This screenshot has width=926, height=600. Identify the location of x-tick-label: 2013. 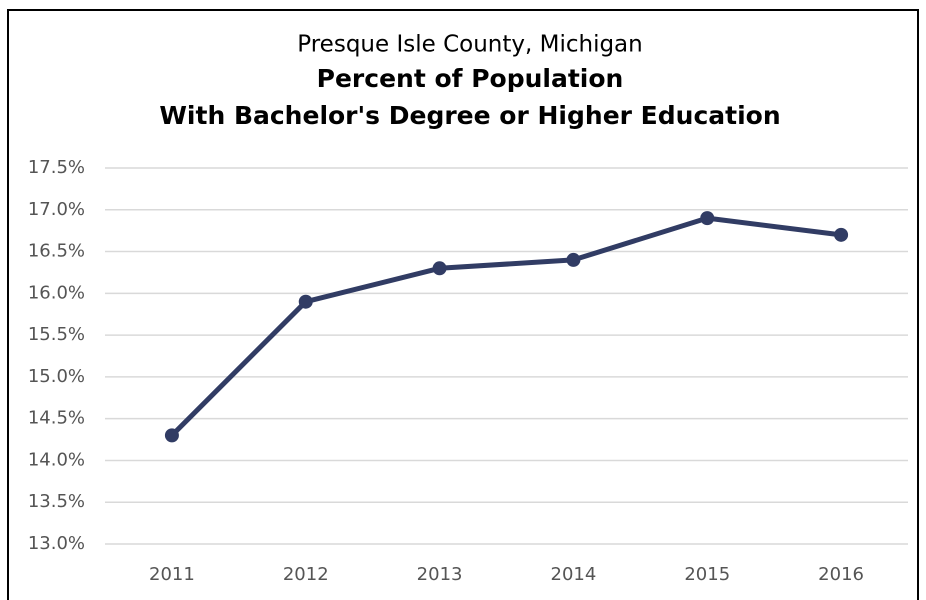
(440, 574).